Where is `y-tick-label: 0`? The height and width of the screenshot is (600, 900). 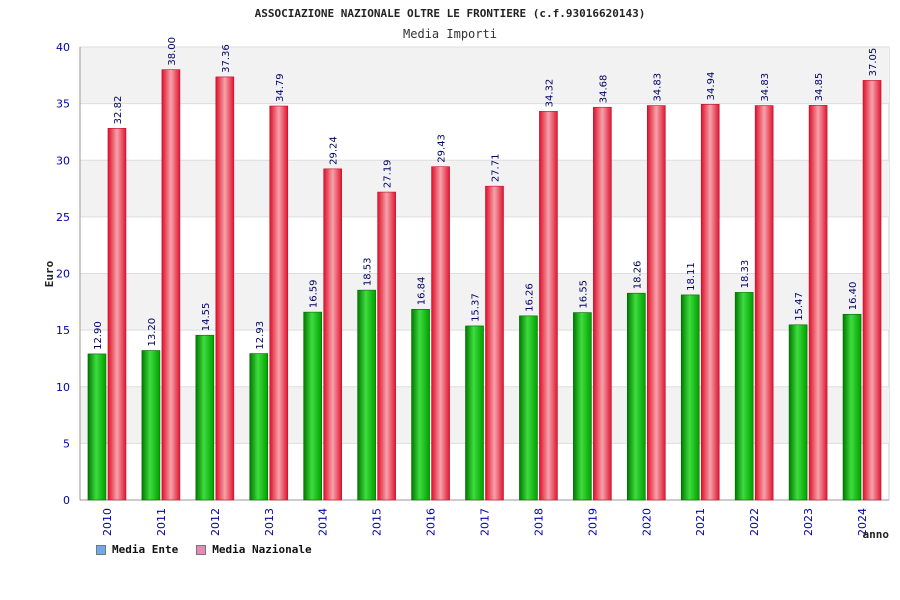 y-tick-label: 0 is located at coordinates (66, 500).